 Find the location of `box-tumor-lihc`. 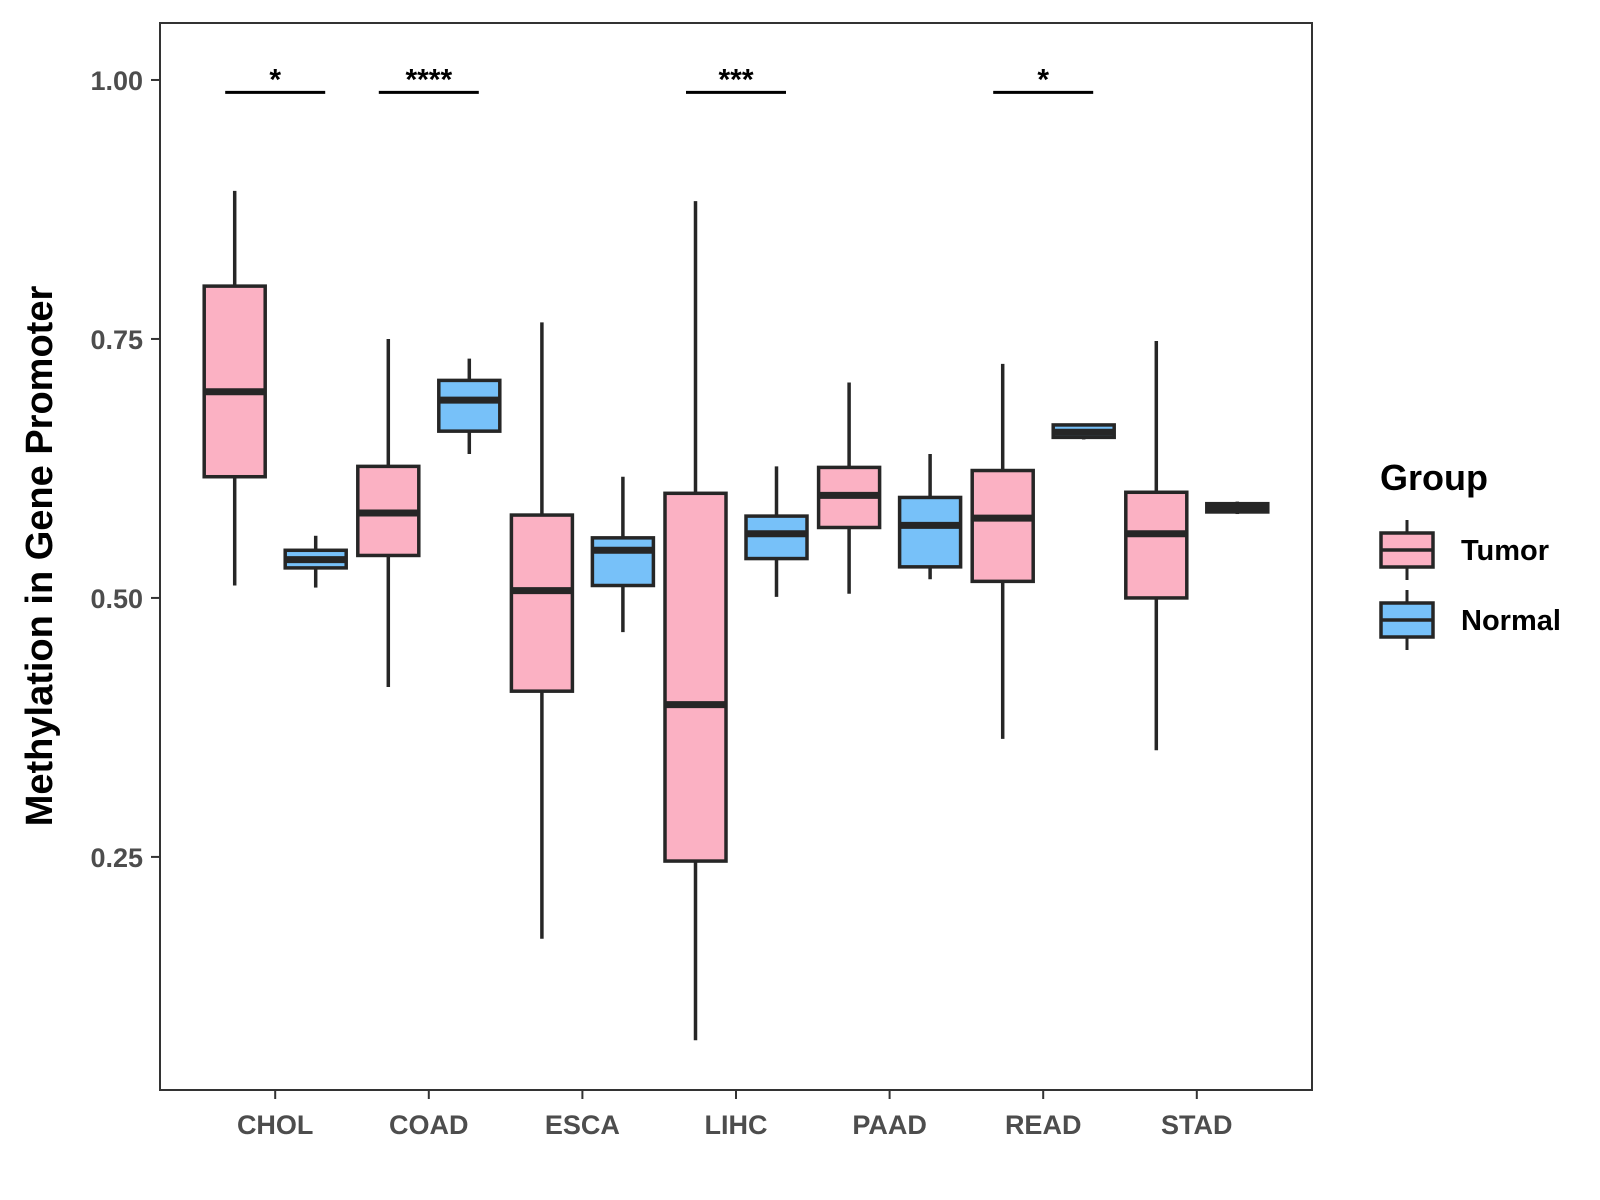

box-tumor-lihc is located at coordinates (695, 621).